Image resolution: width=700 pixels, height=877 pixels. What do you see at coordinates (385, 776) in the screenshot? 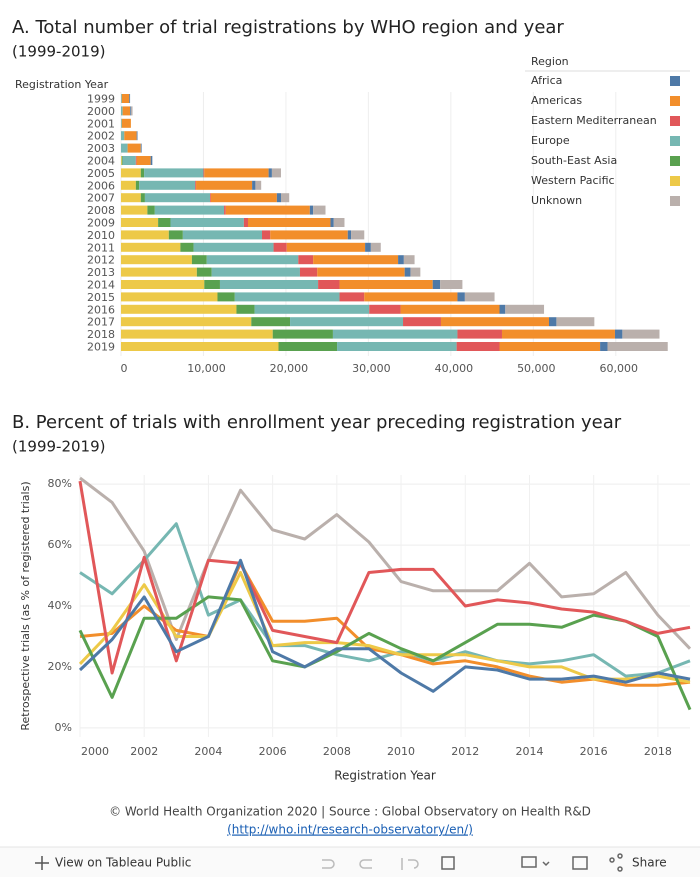
I see `chart-b-x-label: Registration Year` at bounding box center [385, 776].